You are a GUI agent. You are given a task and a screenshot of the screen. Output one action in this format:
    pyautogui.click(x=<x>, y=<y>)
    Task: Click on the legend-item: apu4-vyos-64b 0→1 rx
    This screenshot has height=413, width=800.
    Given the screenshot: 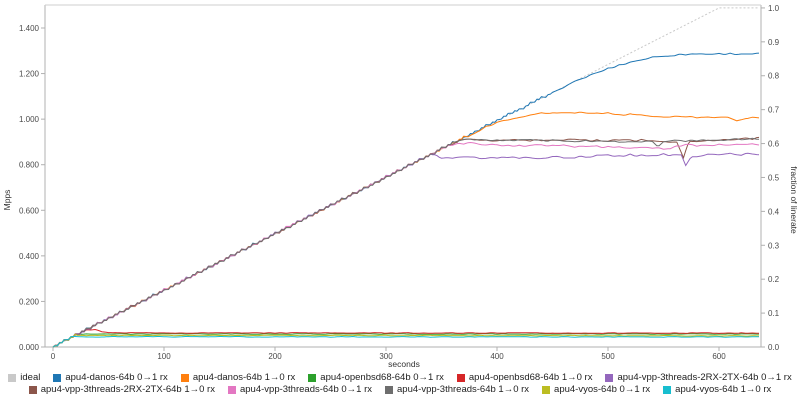 What is the action you would take?
    pyautogui.click(x=596, y=389)
    